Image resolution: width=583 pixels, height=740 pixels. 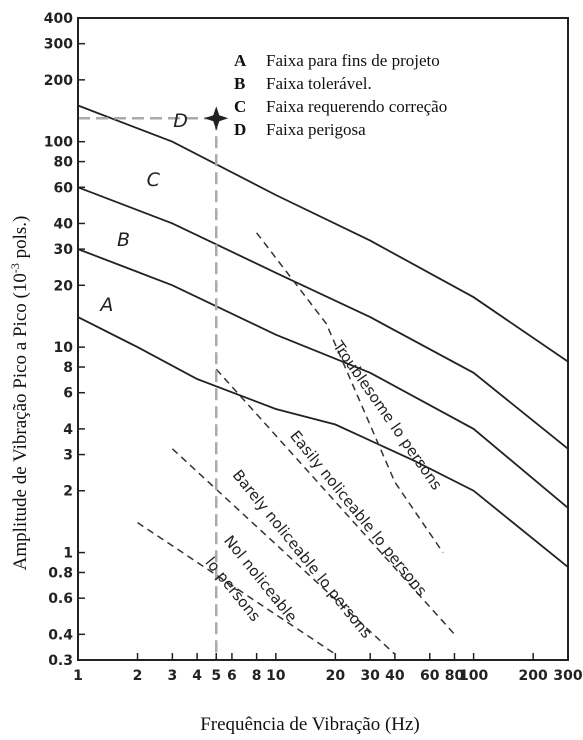 What do you see at coordinates (395, 676) in the screenshot?
I see `x-tick-label: 40` at bounding box center [395, 676].